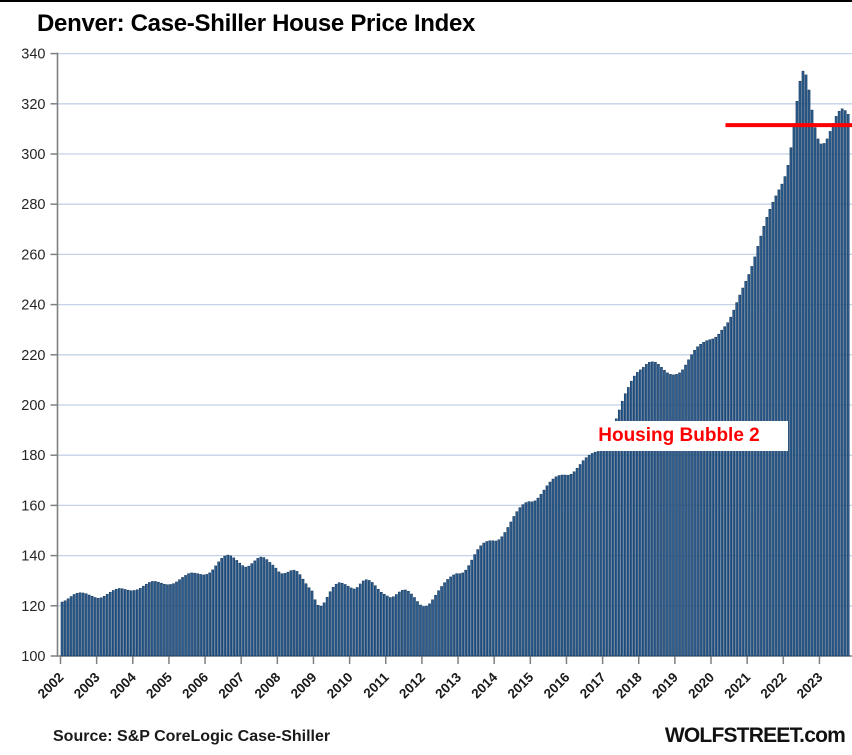 The image size is (852, 755). Describe the element at coordinates (51, 686) in the screenshot. I see `x-axis-label: 2002` at that location.